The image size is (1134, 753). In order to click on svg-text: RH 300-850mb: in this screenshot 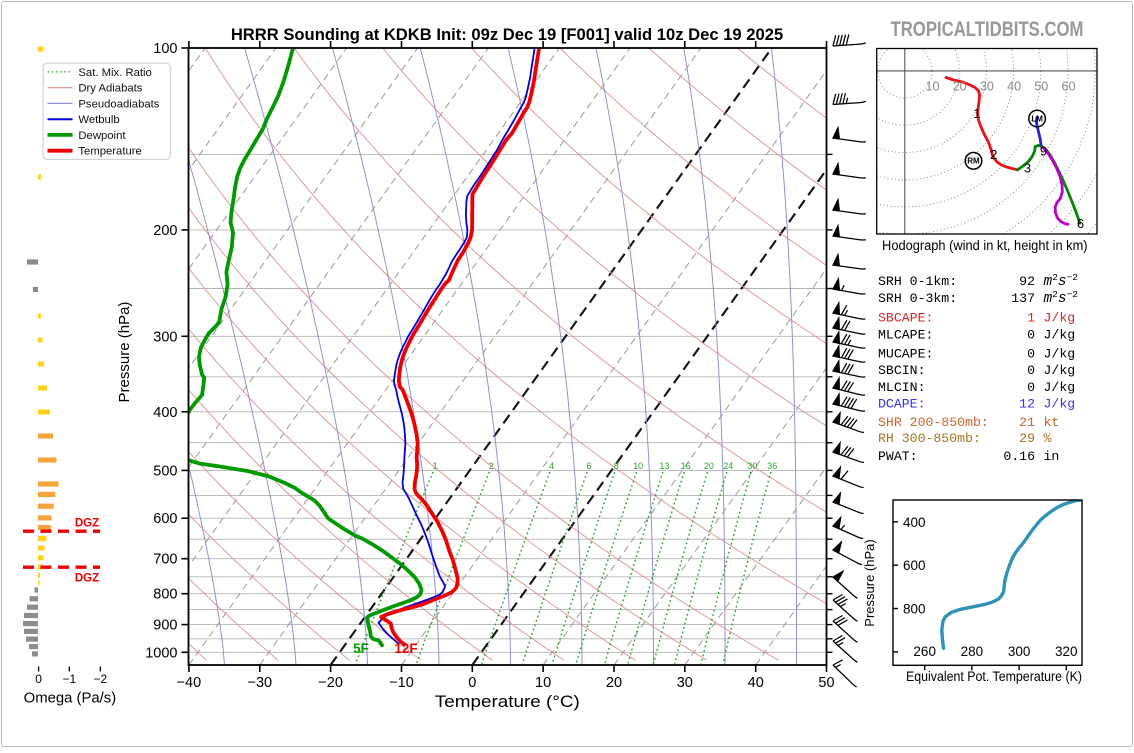, I will do `click(929, 438)`.